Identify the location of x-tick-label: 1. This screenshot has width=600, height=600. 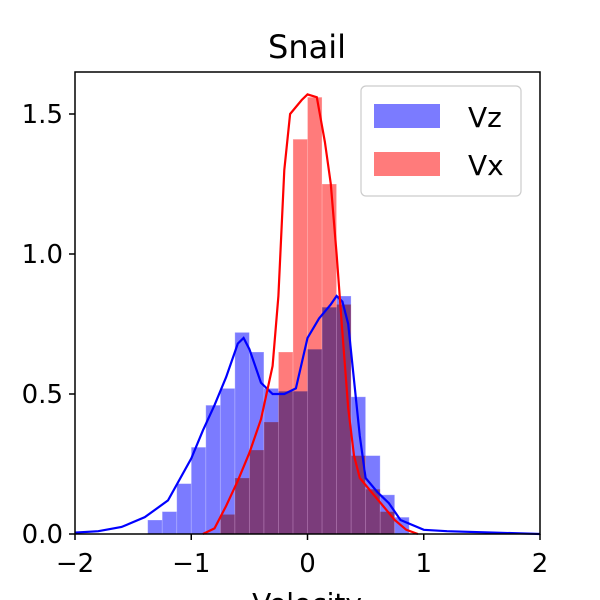
(423, 564).